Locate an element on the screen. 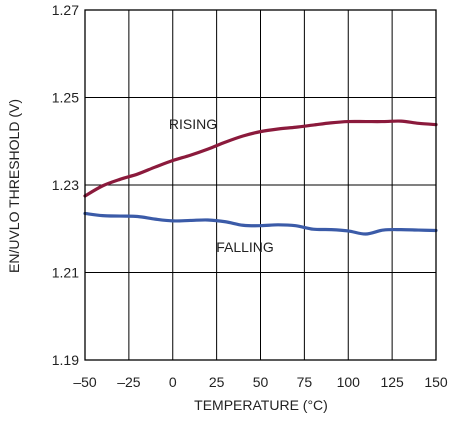  x-tick-label: 25 is located at coordinates (217, 382).